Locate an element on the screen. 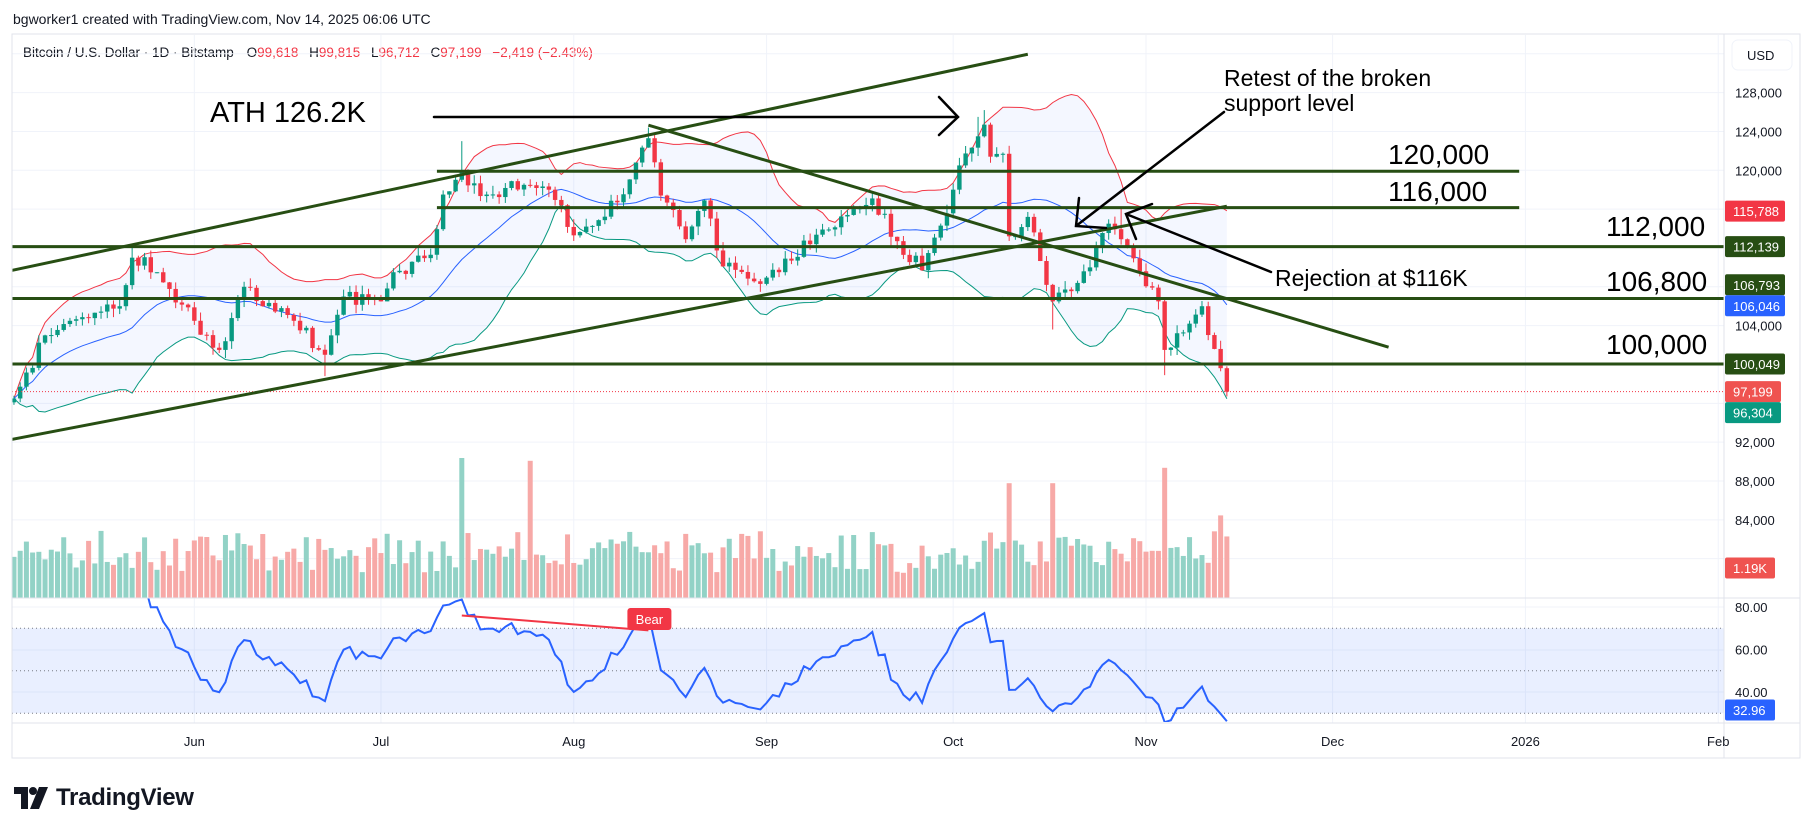 Image resolution: width=1814 pixels, height=834 pixels. currency-label: USD is located at coordinates (1760, 55).